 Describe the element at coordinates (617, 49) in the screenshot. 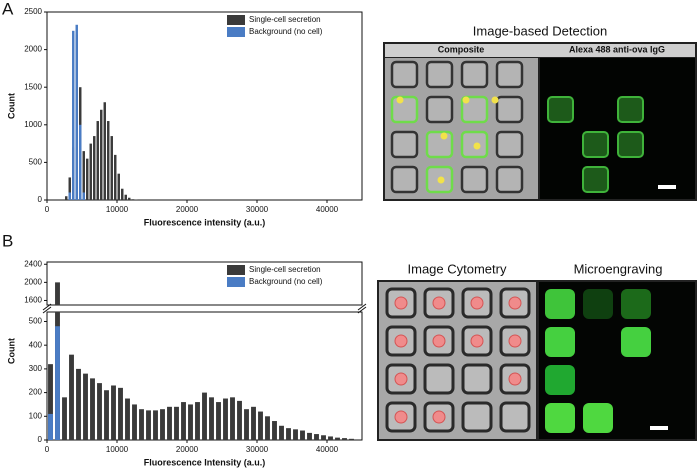

I see `image-label: Alexa 488 anti-ova IgG` at that location.